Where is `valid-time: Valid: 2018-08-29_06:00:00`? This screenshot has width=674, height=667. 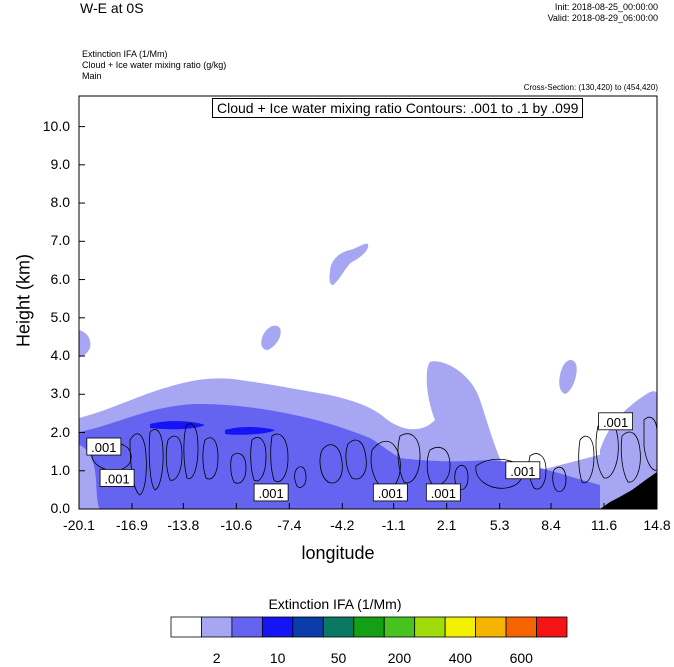 valid-time: Valid: 2018-08-29_06:00:00 is located at coordinates (602, 18).